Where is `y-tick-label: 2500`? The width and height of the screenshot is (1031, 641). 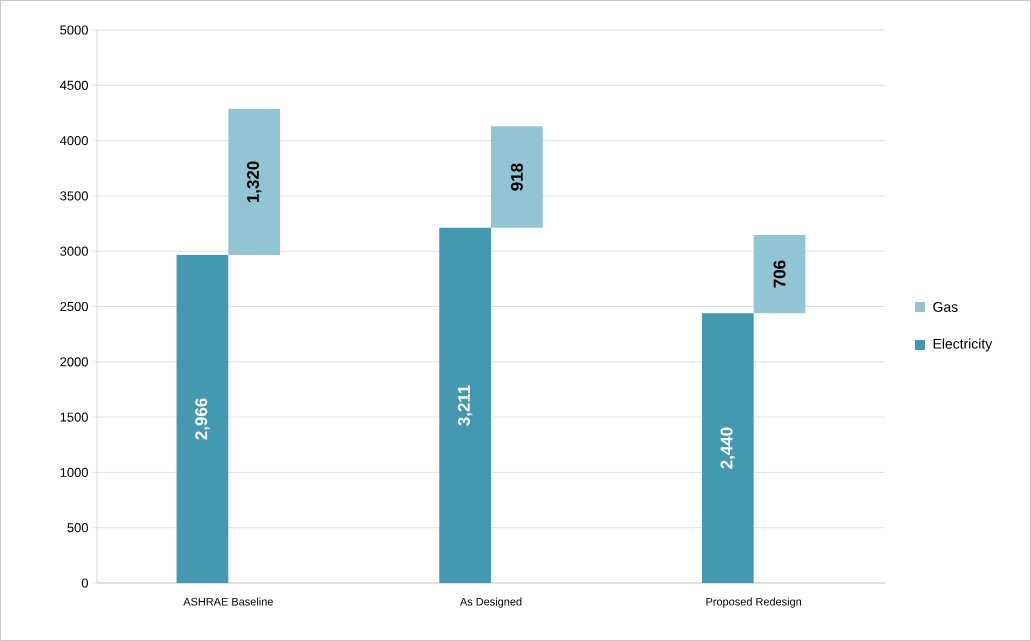 y-tick-label: 2500 is located at coordinates (74, 306).